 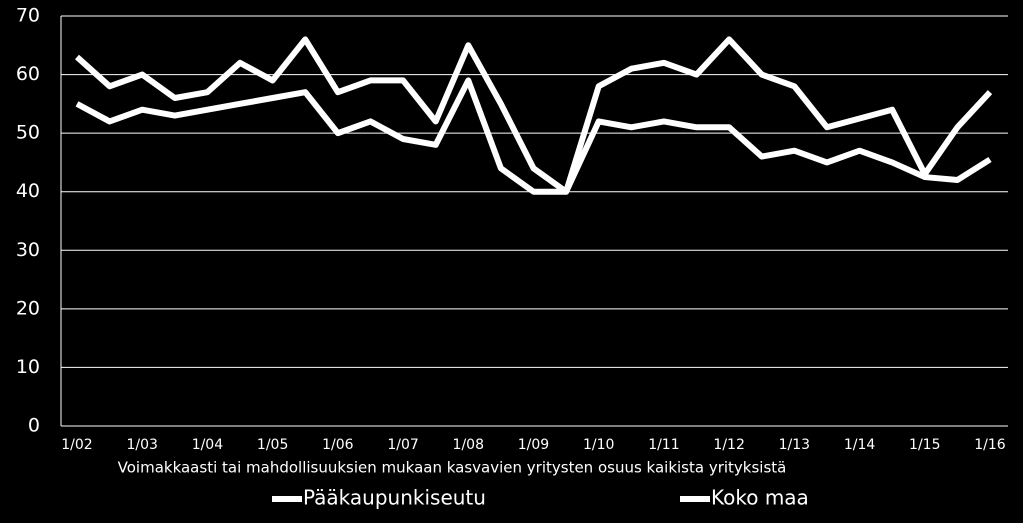 What do you see at coordinates (28, 16) in the screenshot?
I see `y-tick-label: 70` at bounding box center [28, 16].